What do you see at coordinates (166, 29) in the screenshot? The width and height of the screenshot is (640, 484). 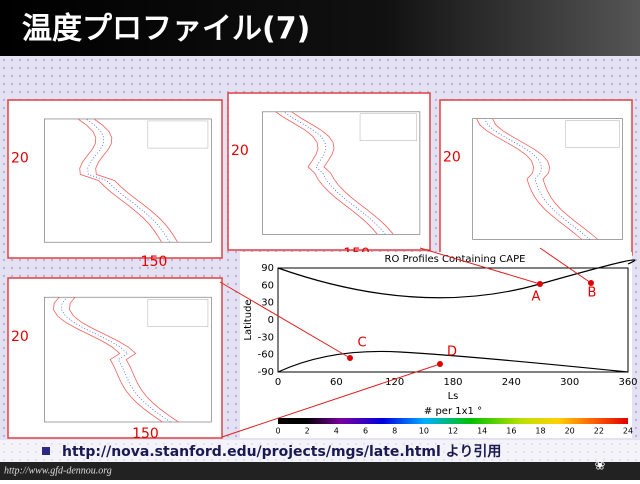 I see `slide-title: 温度プロファイル(7)` at bounding box center [166, 29].